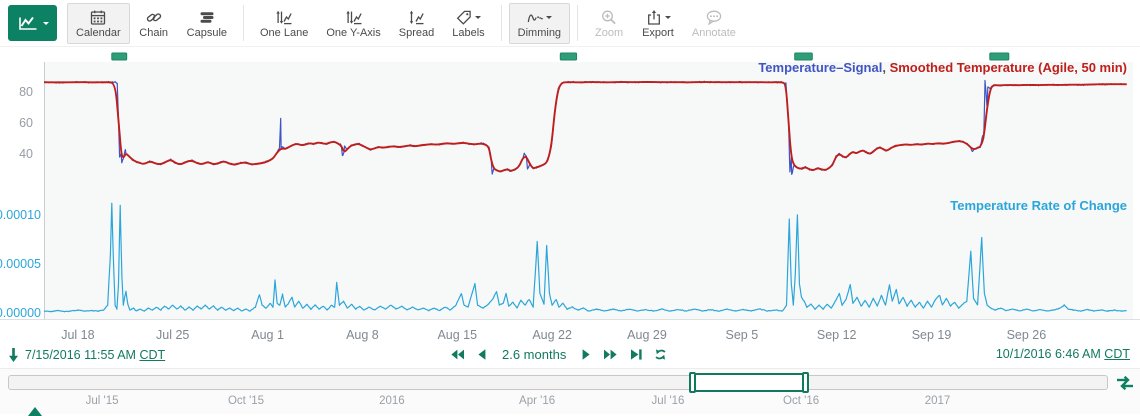 The height and width of the screenshot is (416, 1140). Describe the element at coordinates (609, 17) in the screenshot. I see `zoom-icon` at that location.